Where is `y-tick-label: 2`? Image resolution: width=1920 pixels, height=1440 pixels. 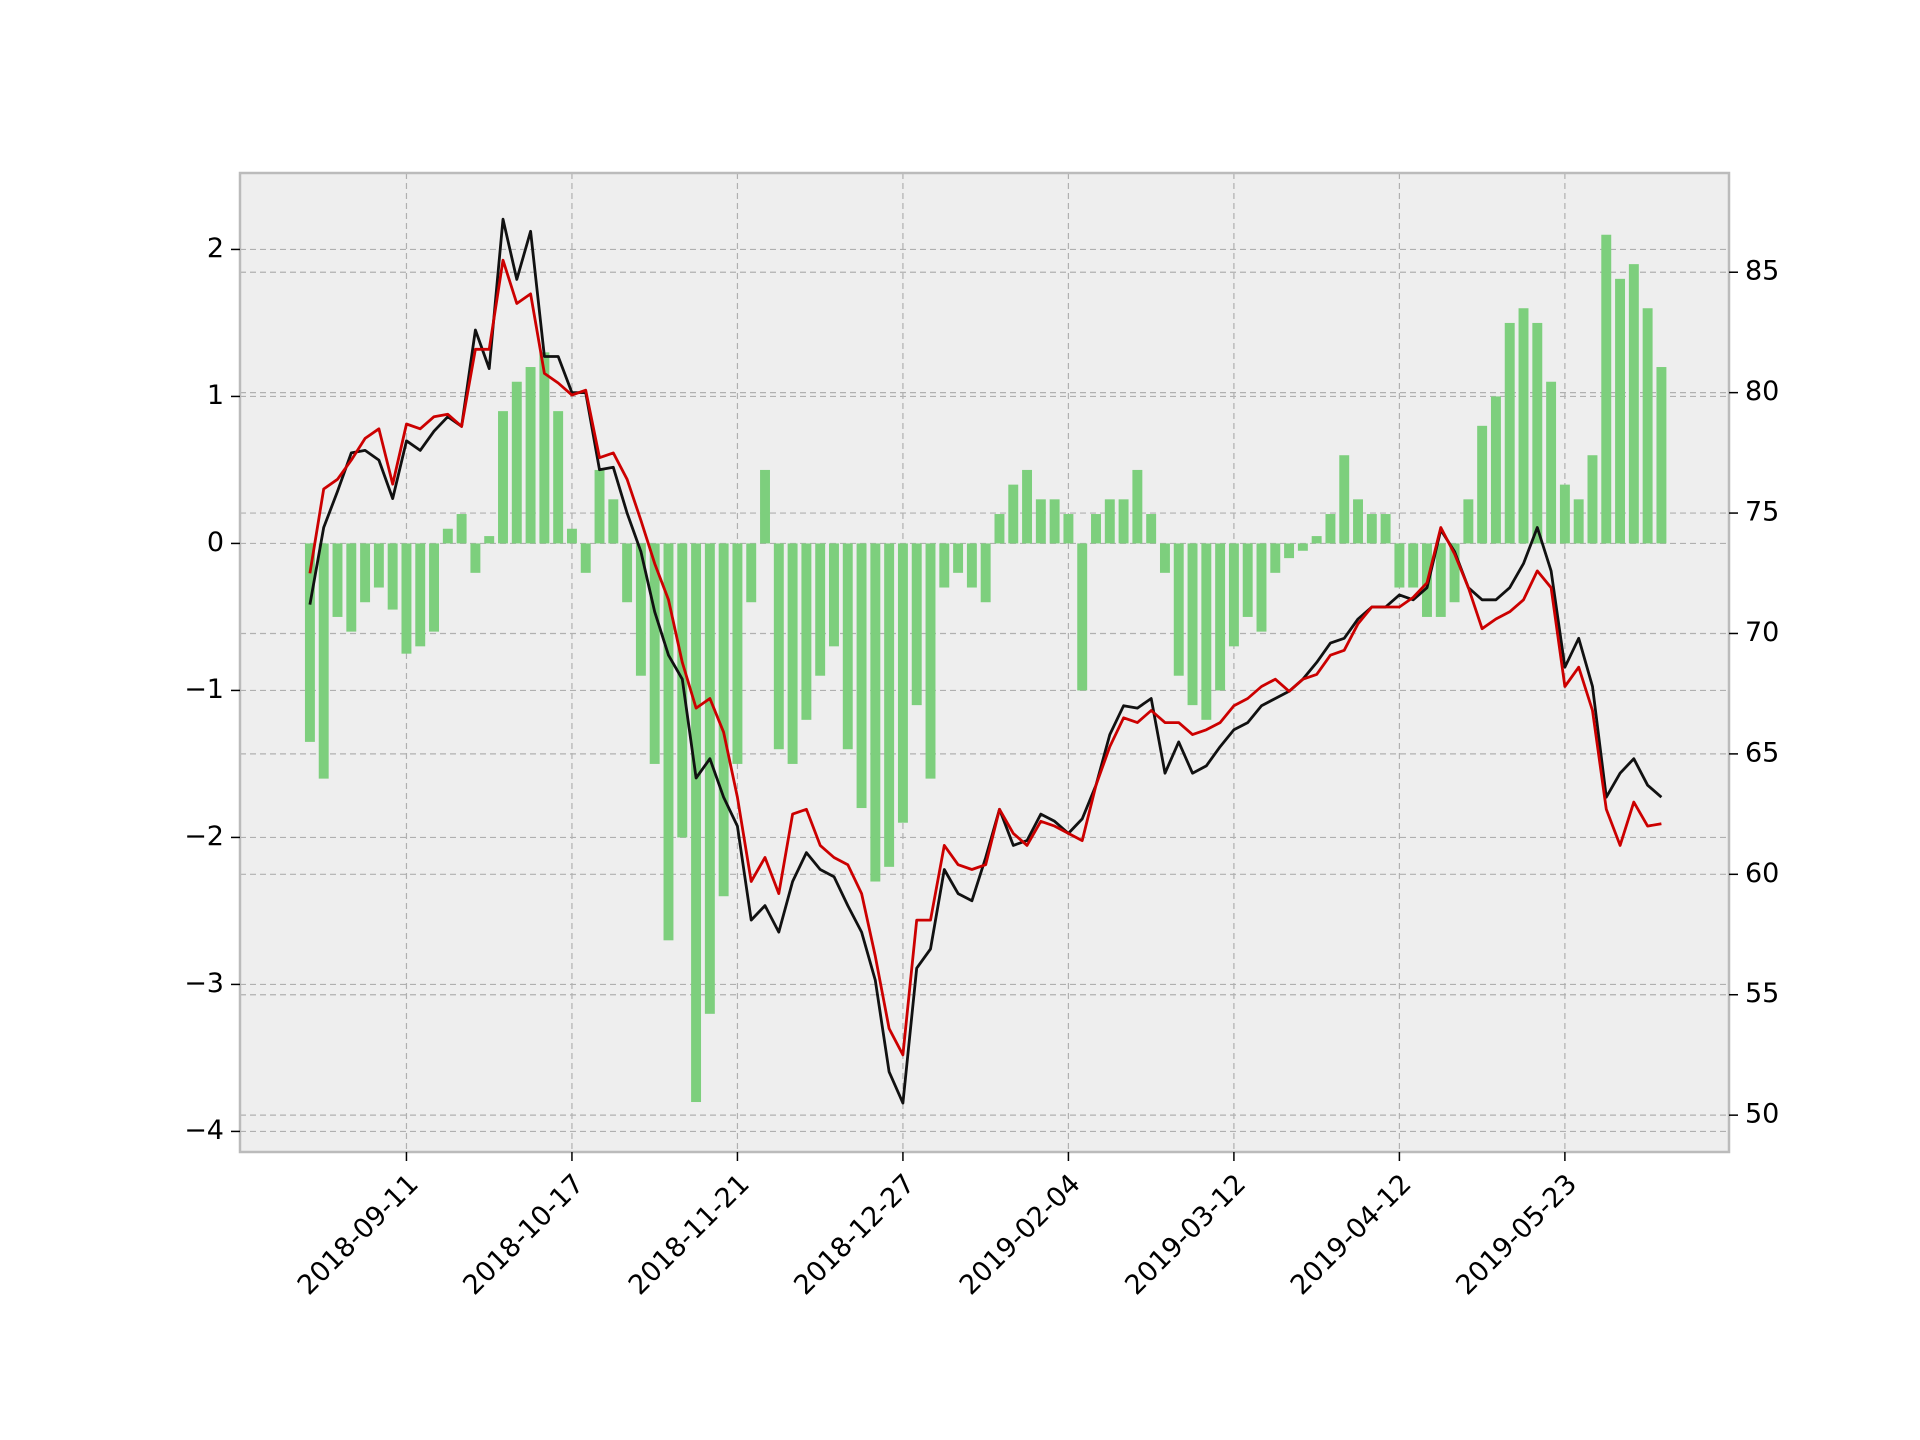 y-tick-label: 2 is located at coordinates (215, 248).